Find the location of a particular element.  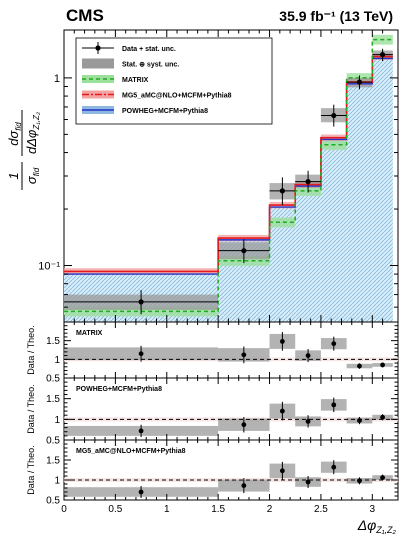

x-tick-label: 1.5 is located at coordinates (218, 509).